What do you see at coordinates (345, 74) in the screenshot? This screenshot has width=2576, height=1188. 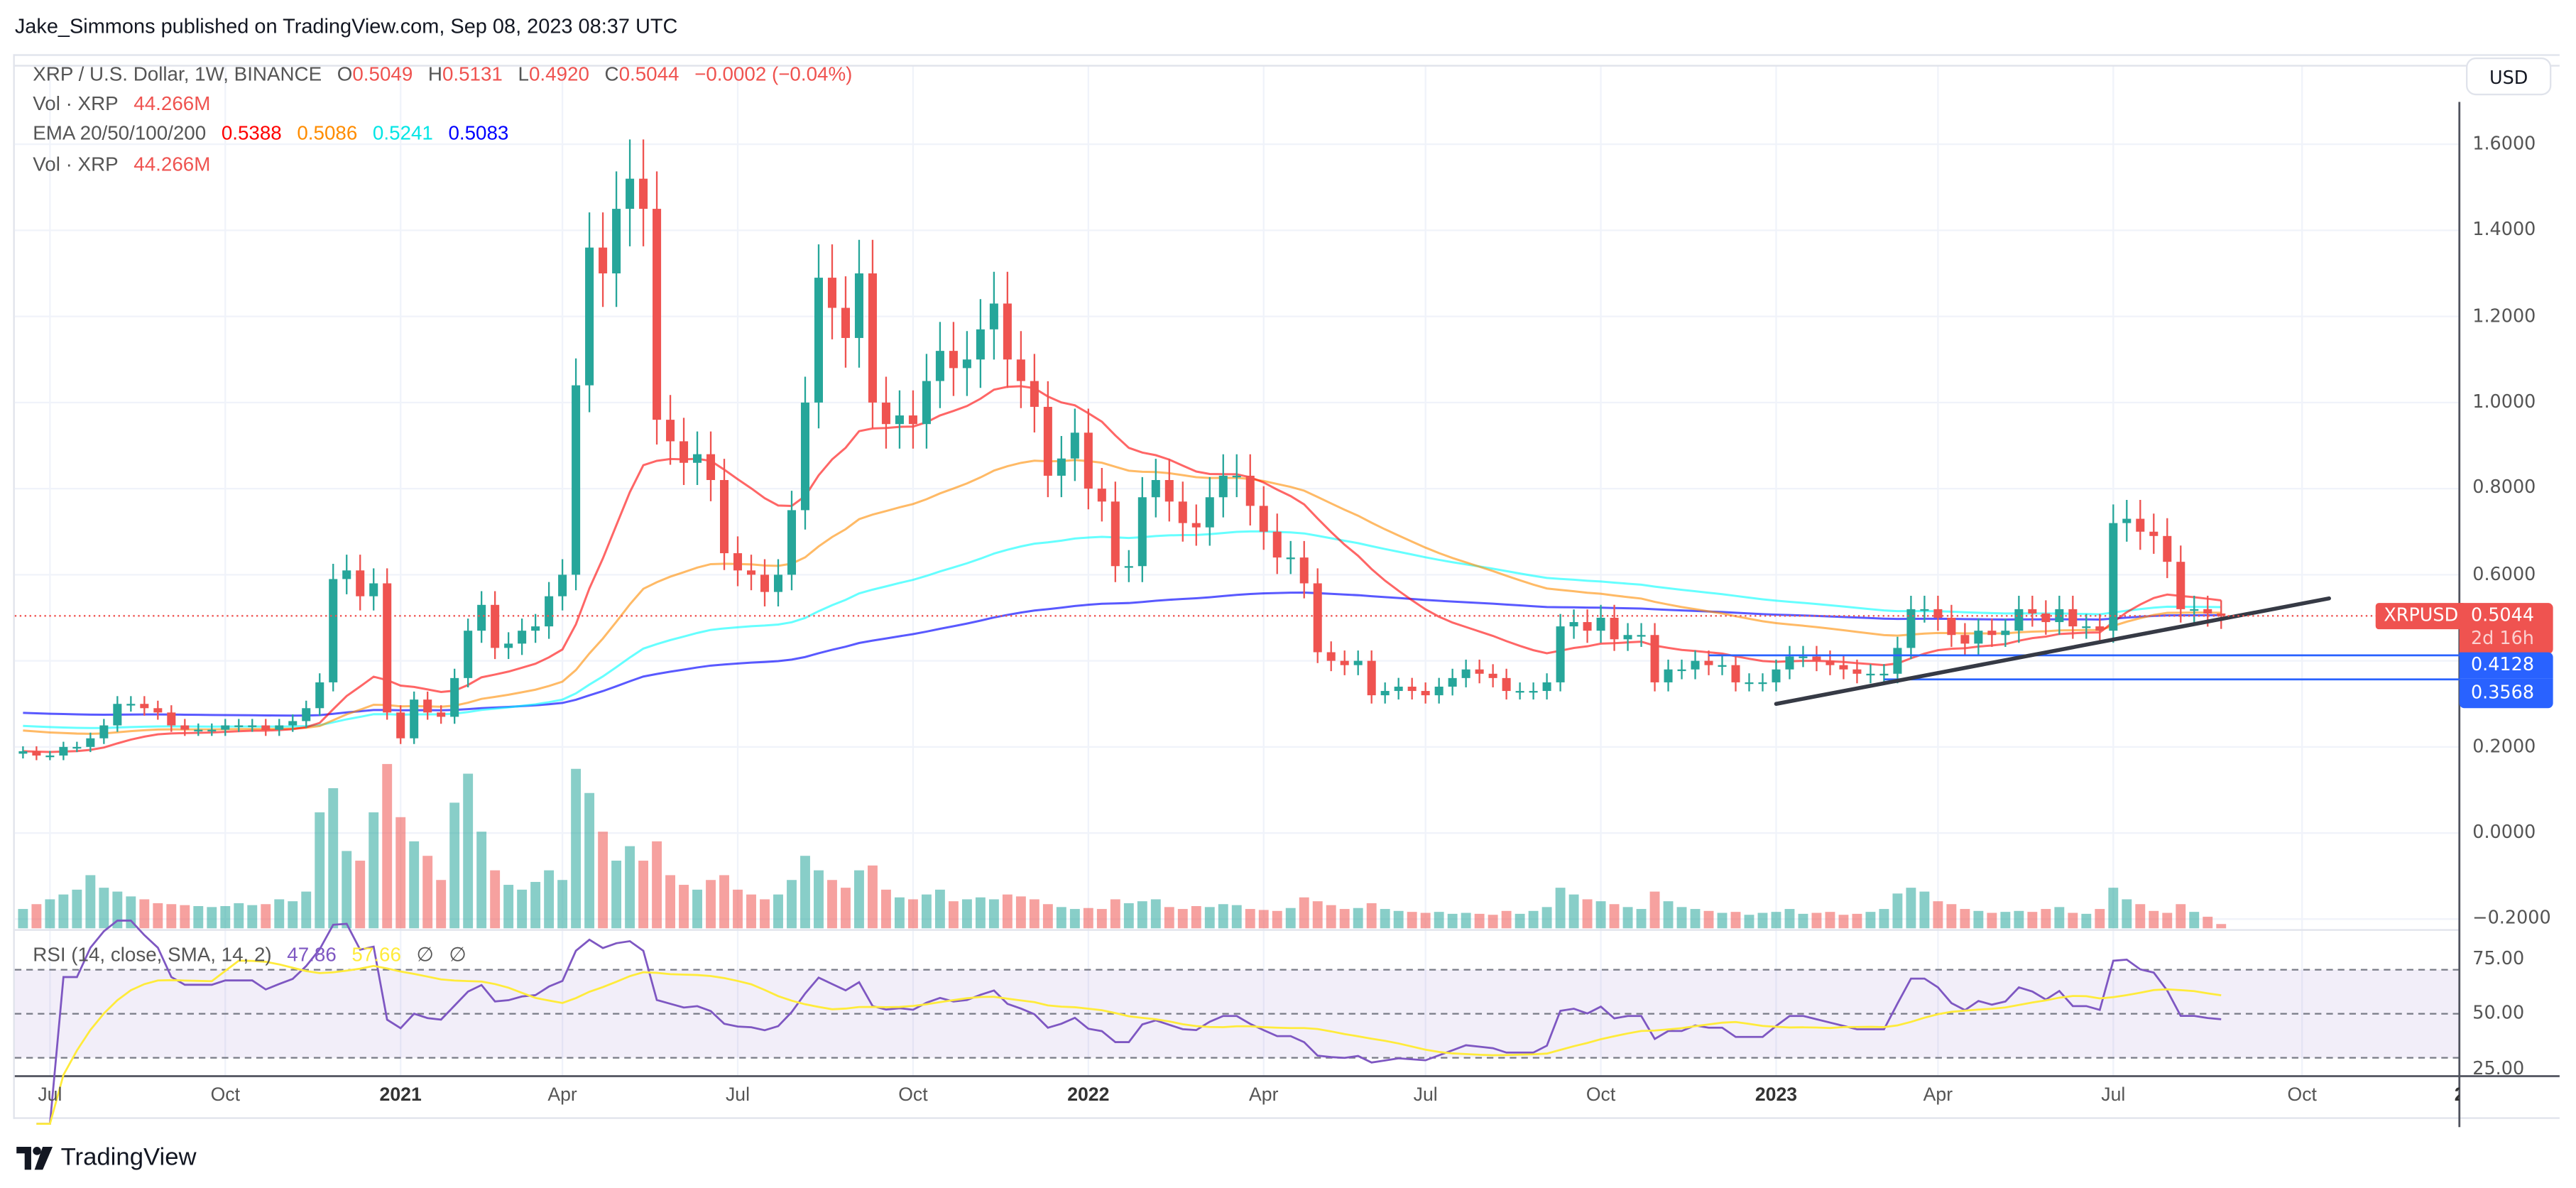 I see `open-label: O` at bounding box center [345, 74].